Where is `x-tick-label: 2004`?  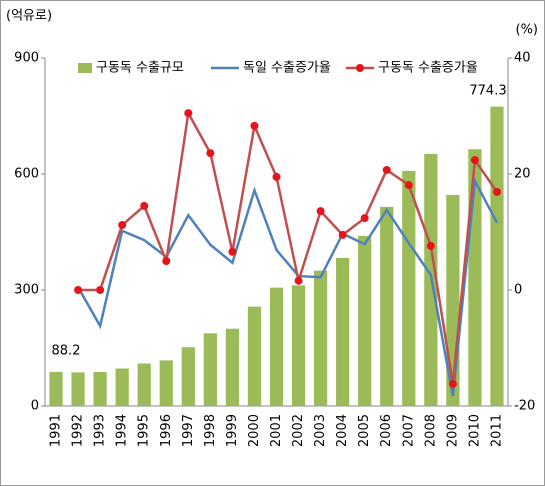
x-tick-label: 2004 is located at coordinates (342, 430).